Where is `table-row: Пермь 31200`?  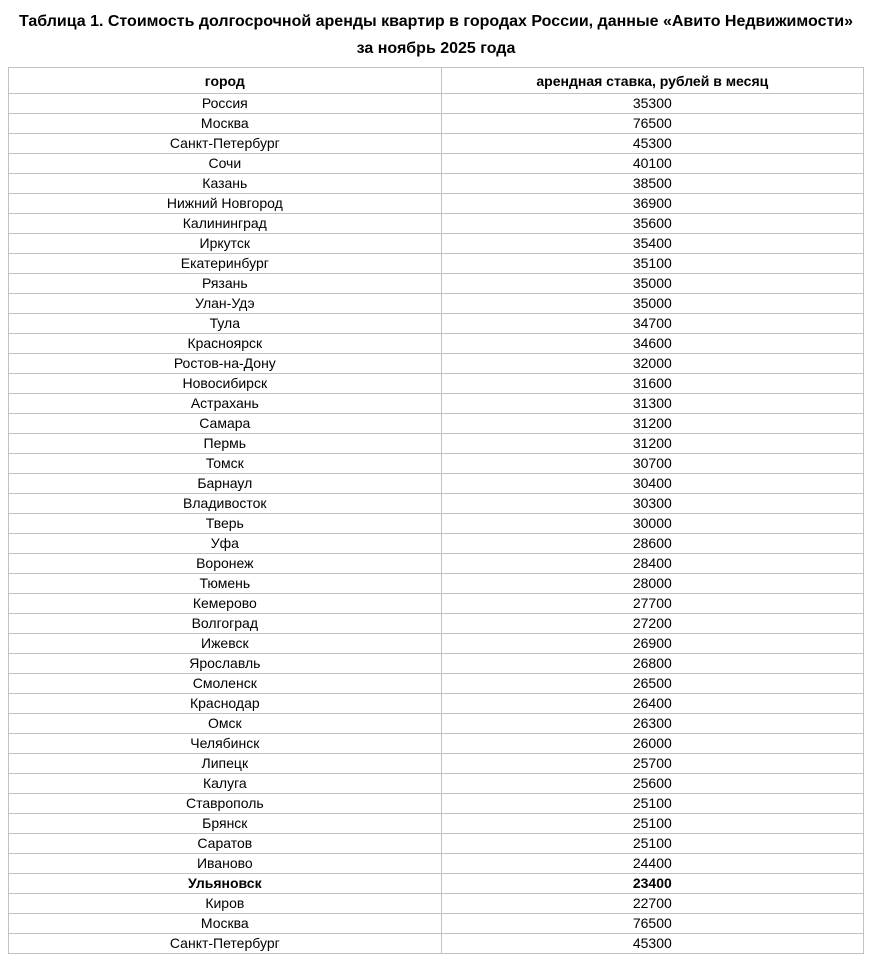
table-row: Пермь 31200 is located at coordinates (436, 443).